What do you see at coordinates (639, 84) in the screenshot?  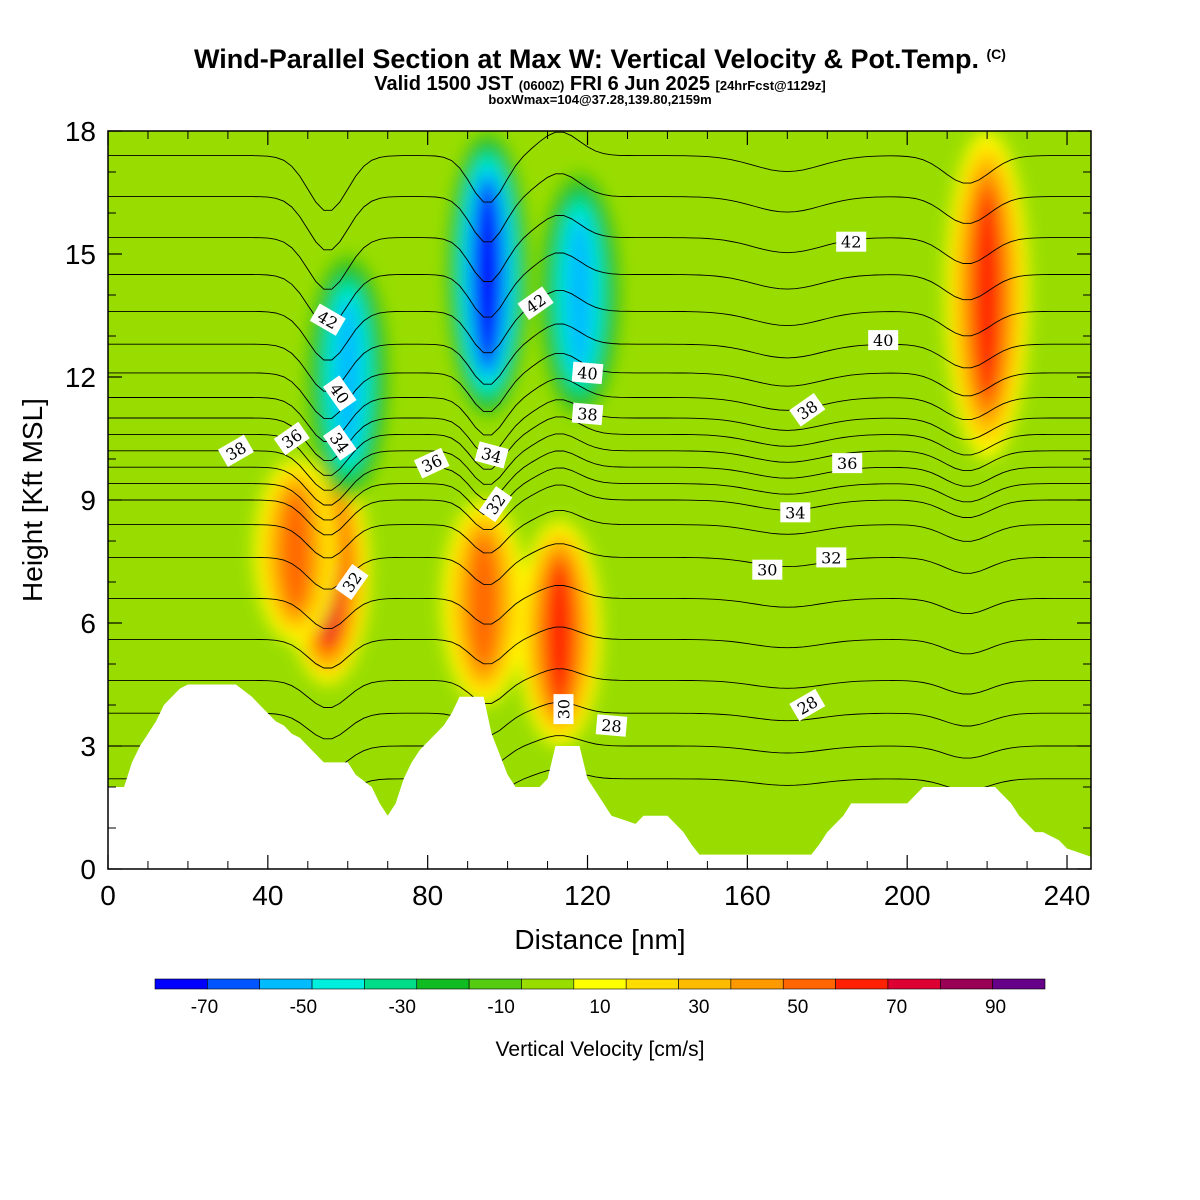 I see `valid-date: FRI 6 Jun 2025` at bounding box center [639, 84].